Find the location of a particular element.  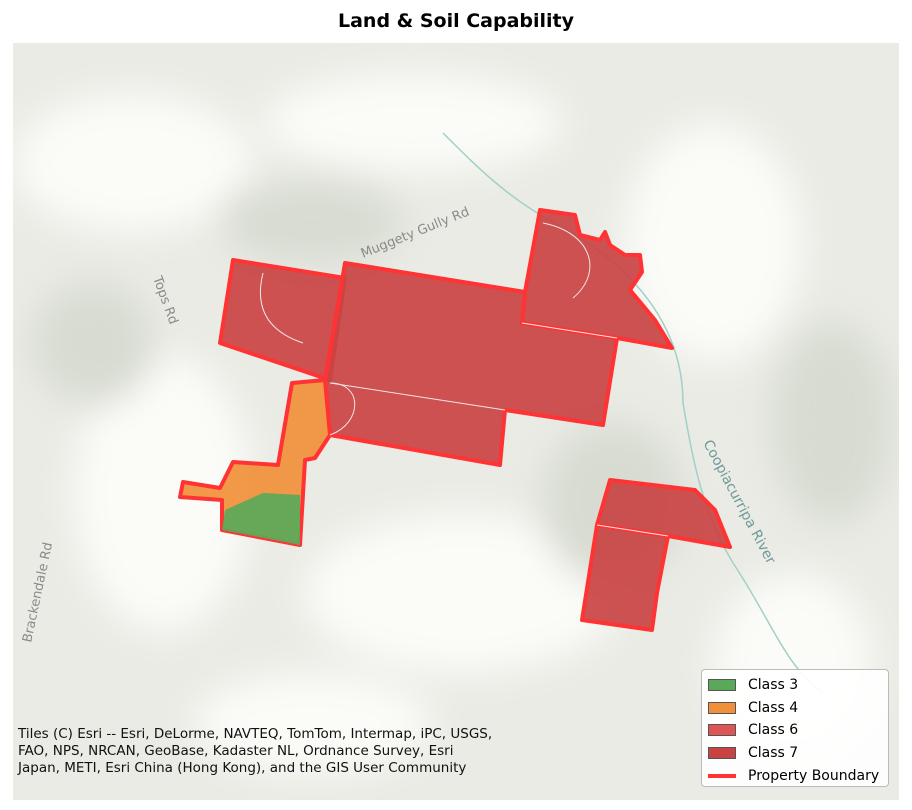

legend-entry: Class 7 is located at coordinates (795, 753).